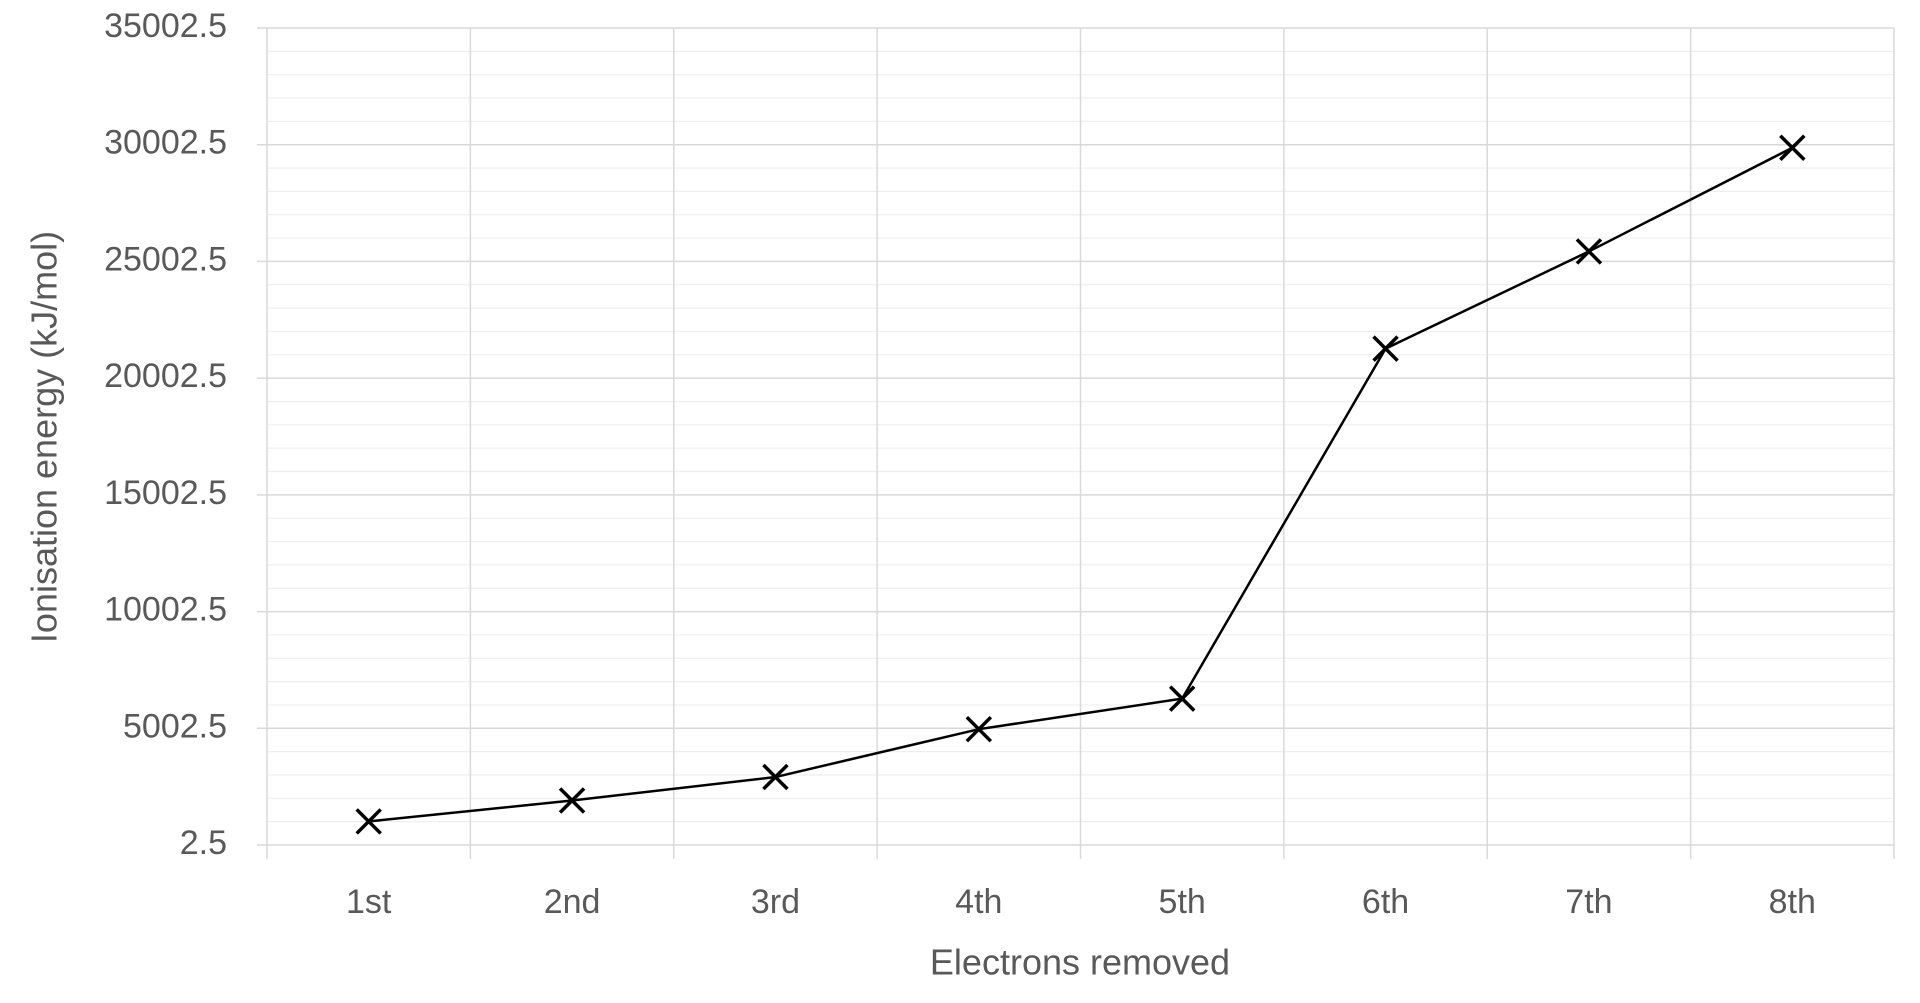  Describe the element at coordinates (1792, 902) in the screenshot. I see `x-tick-label: 8th` at that location.